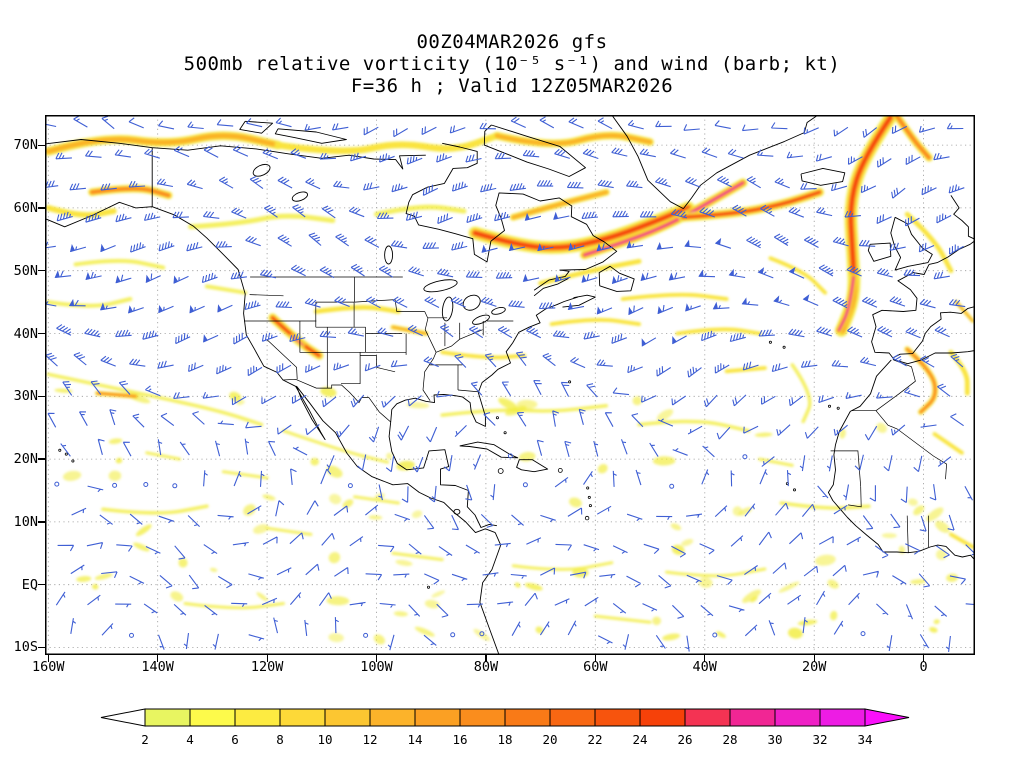 The width and height of the screenshot is (1024, 768). I want to click on colorbar-tick-label: 8, so click(280, 739).